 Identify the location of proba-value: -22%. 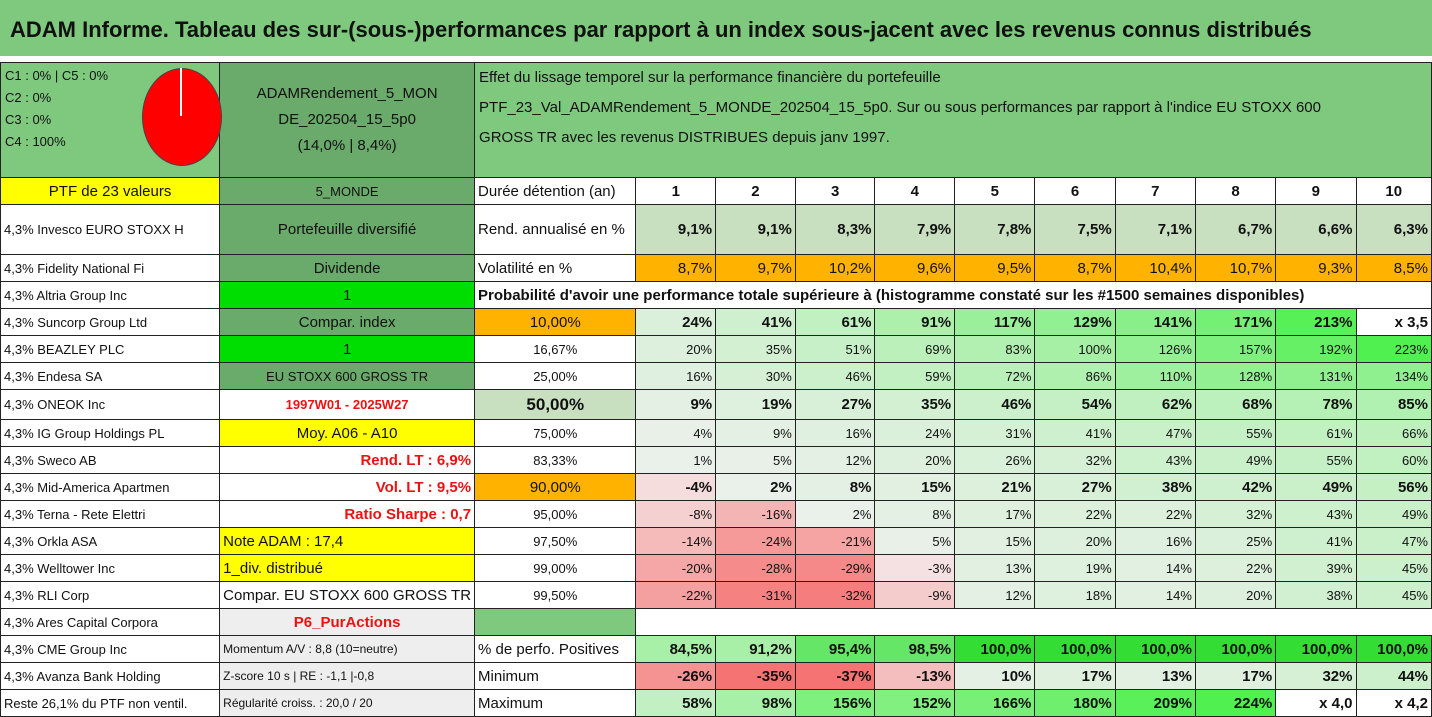
(676, 595).